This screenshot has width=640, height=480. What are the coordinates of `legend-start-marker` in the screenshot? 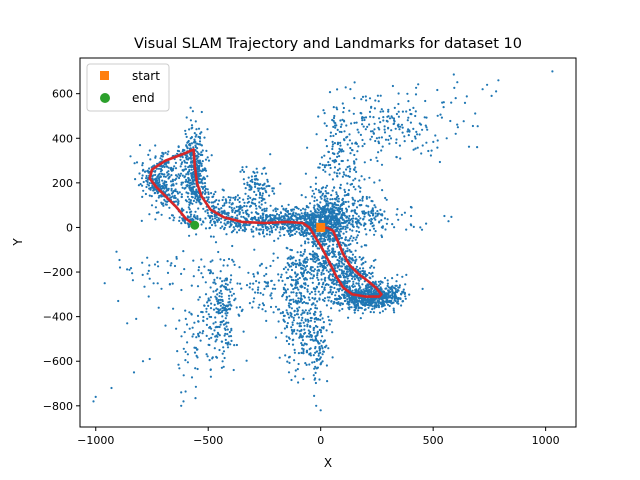 It's located at (104, 75).